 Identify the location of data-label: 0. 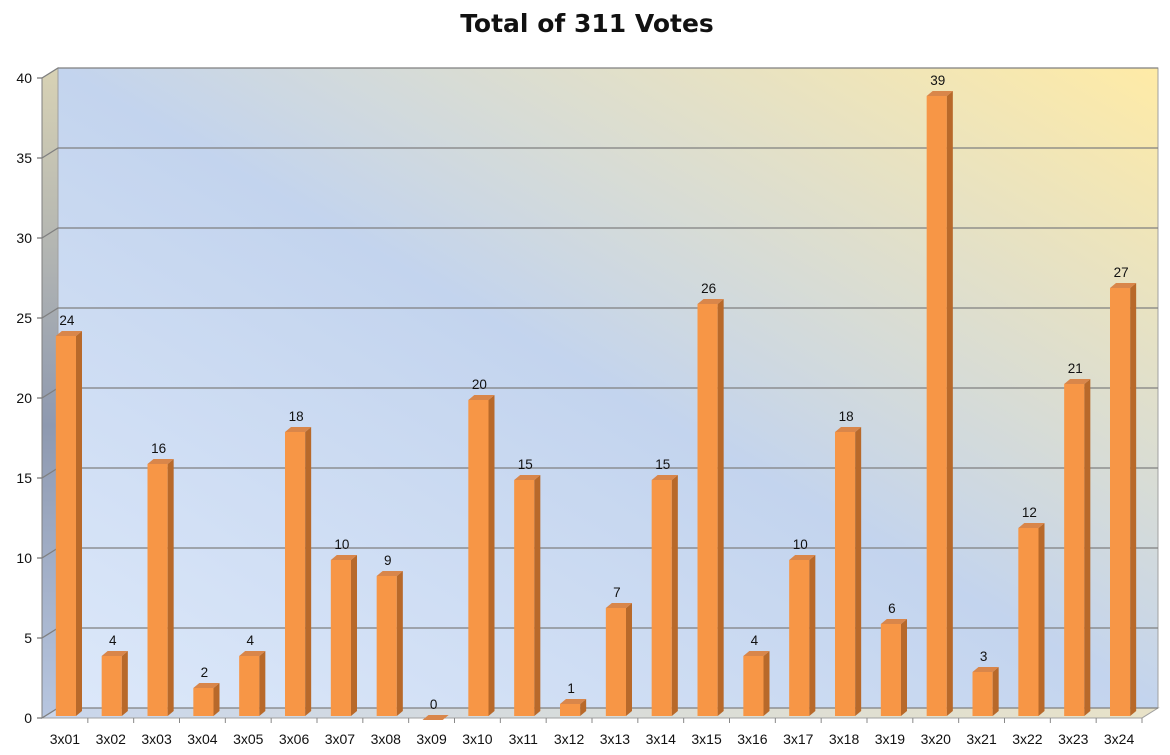
(434, 704).